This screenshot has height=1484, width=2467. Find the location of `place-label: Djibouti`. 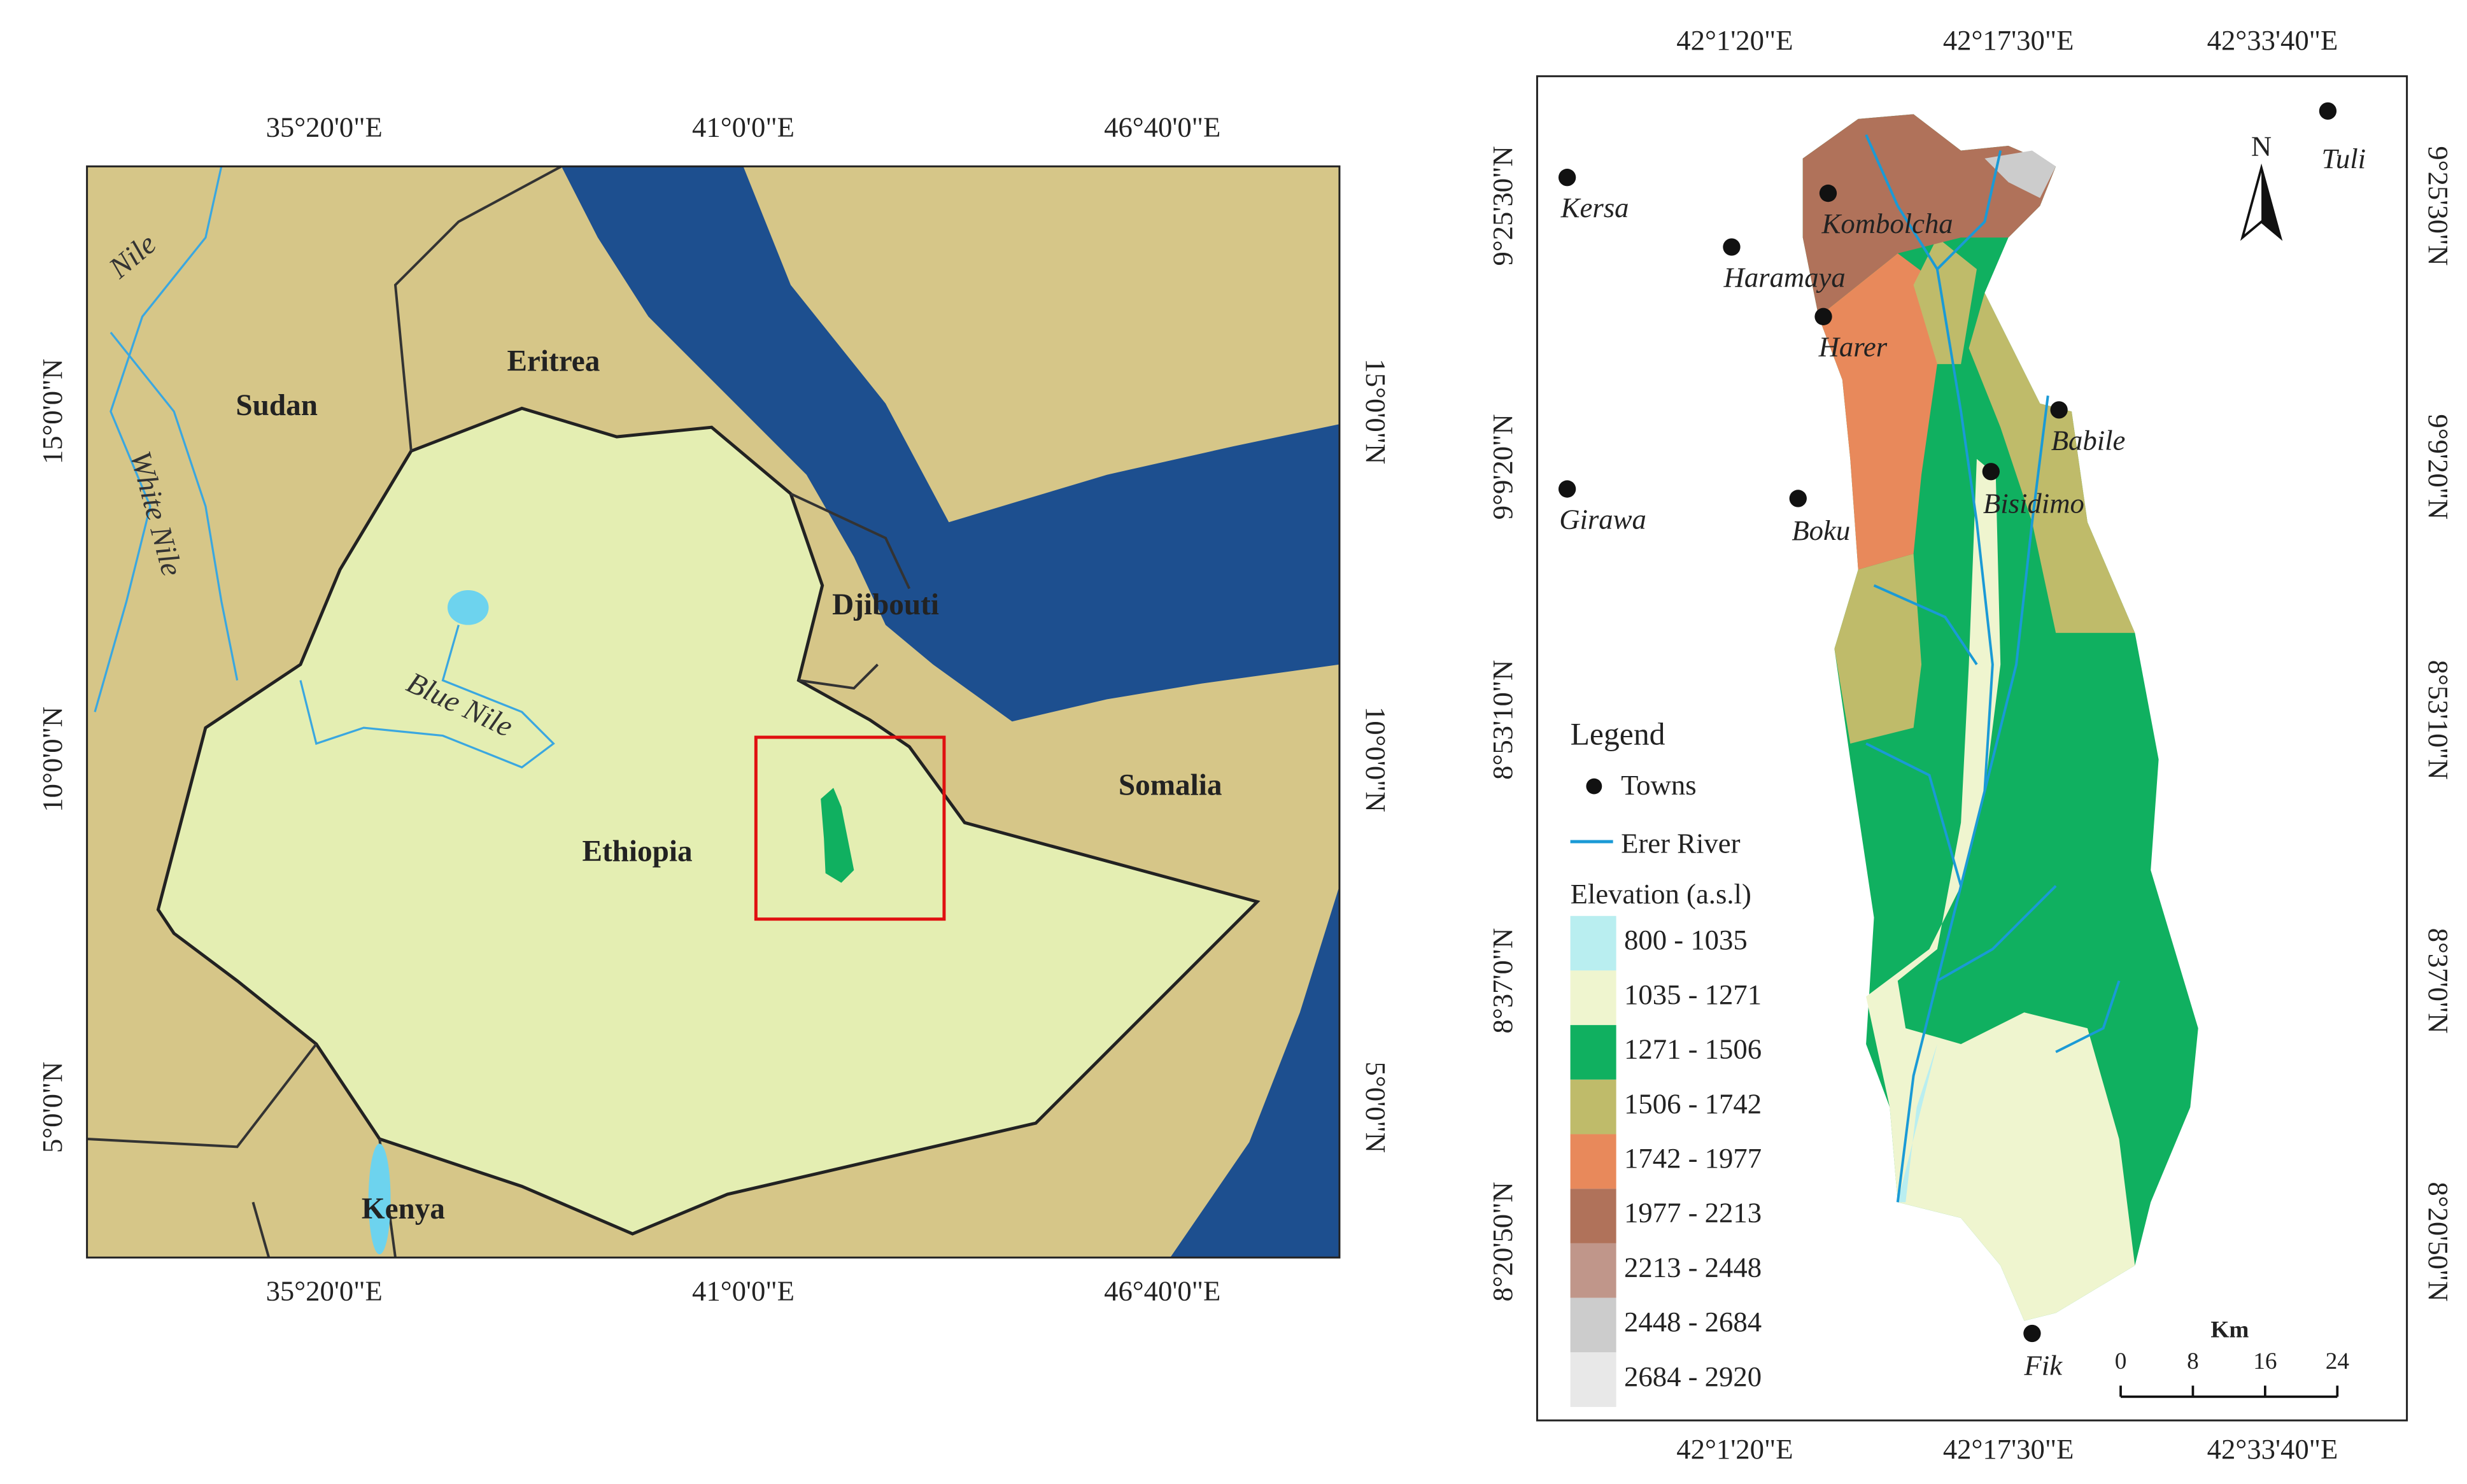

place-label: Djibouti is located at coordinates (885, 604).